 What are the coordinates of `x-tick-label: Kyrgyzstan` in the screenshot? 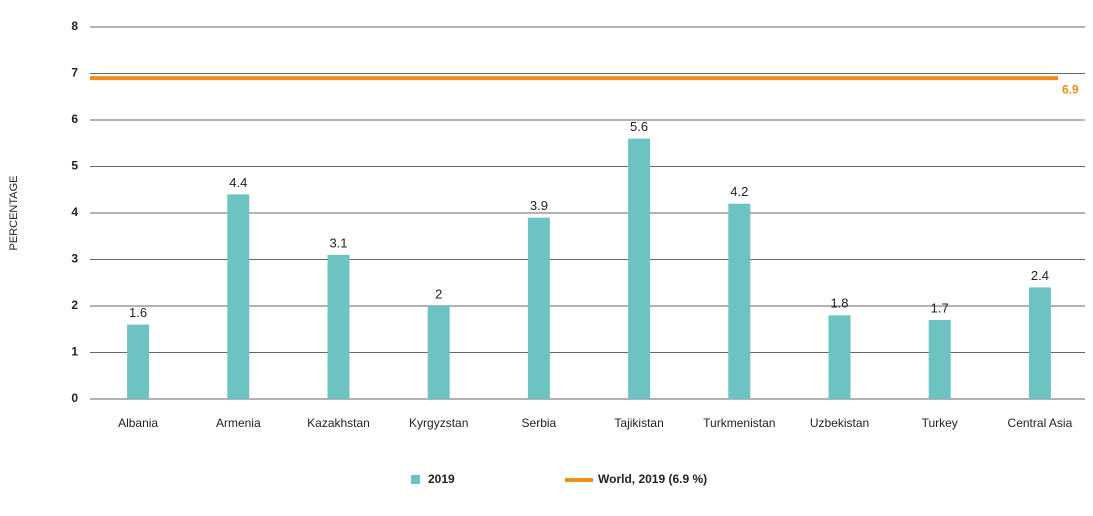 It's located at (438, 423).